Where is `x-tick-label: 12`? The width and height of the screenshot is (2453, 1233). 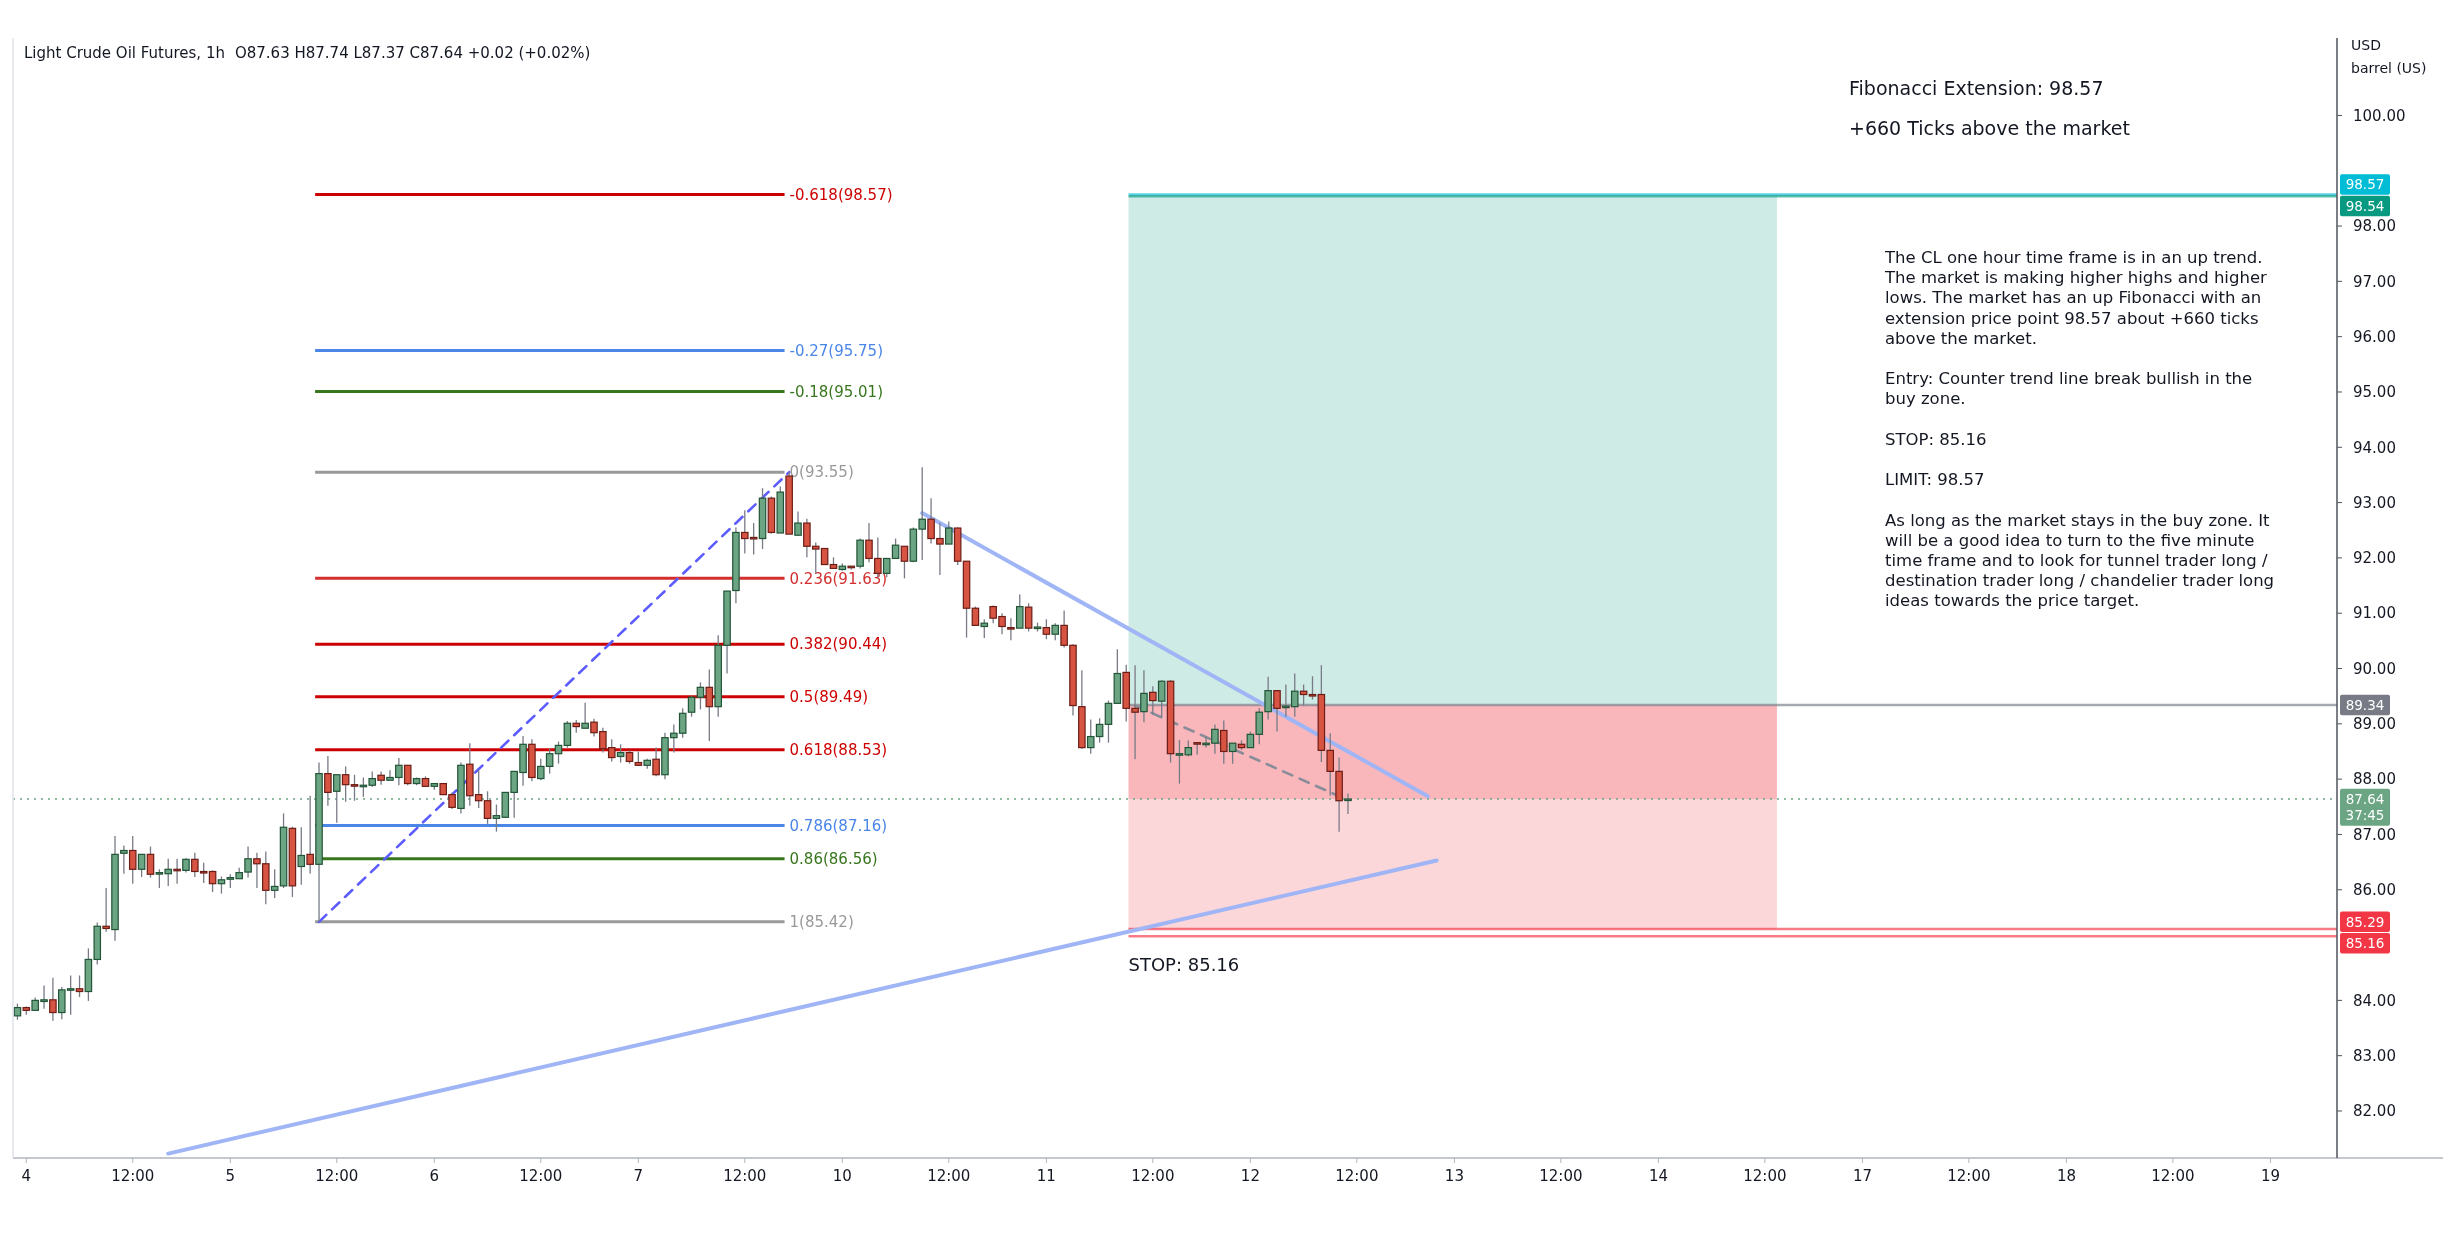 x-tick-label: 12 is located at coordinates (1250, 1176).